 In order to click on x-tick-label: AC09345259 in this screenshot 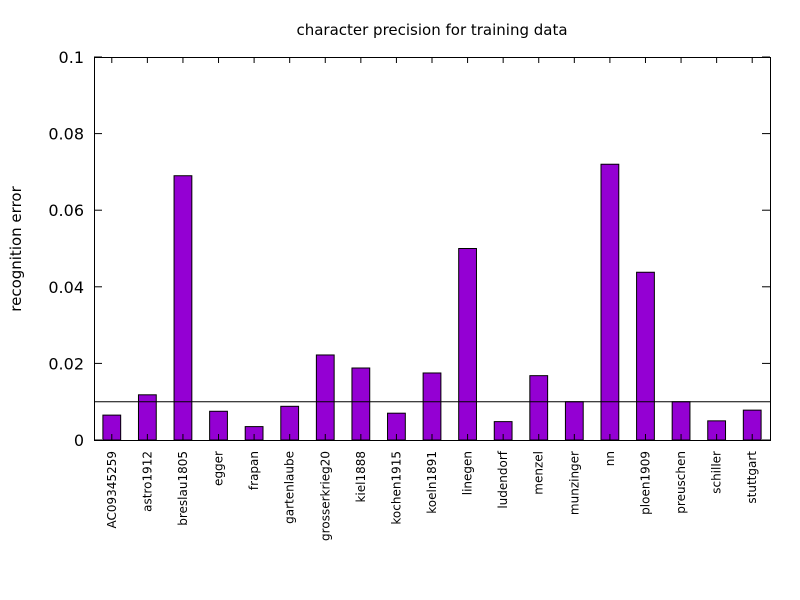, I will do `click(112, 489)`.